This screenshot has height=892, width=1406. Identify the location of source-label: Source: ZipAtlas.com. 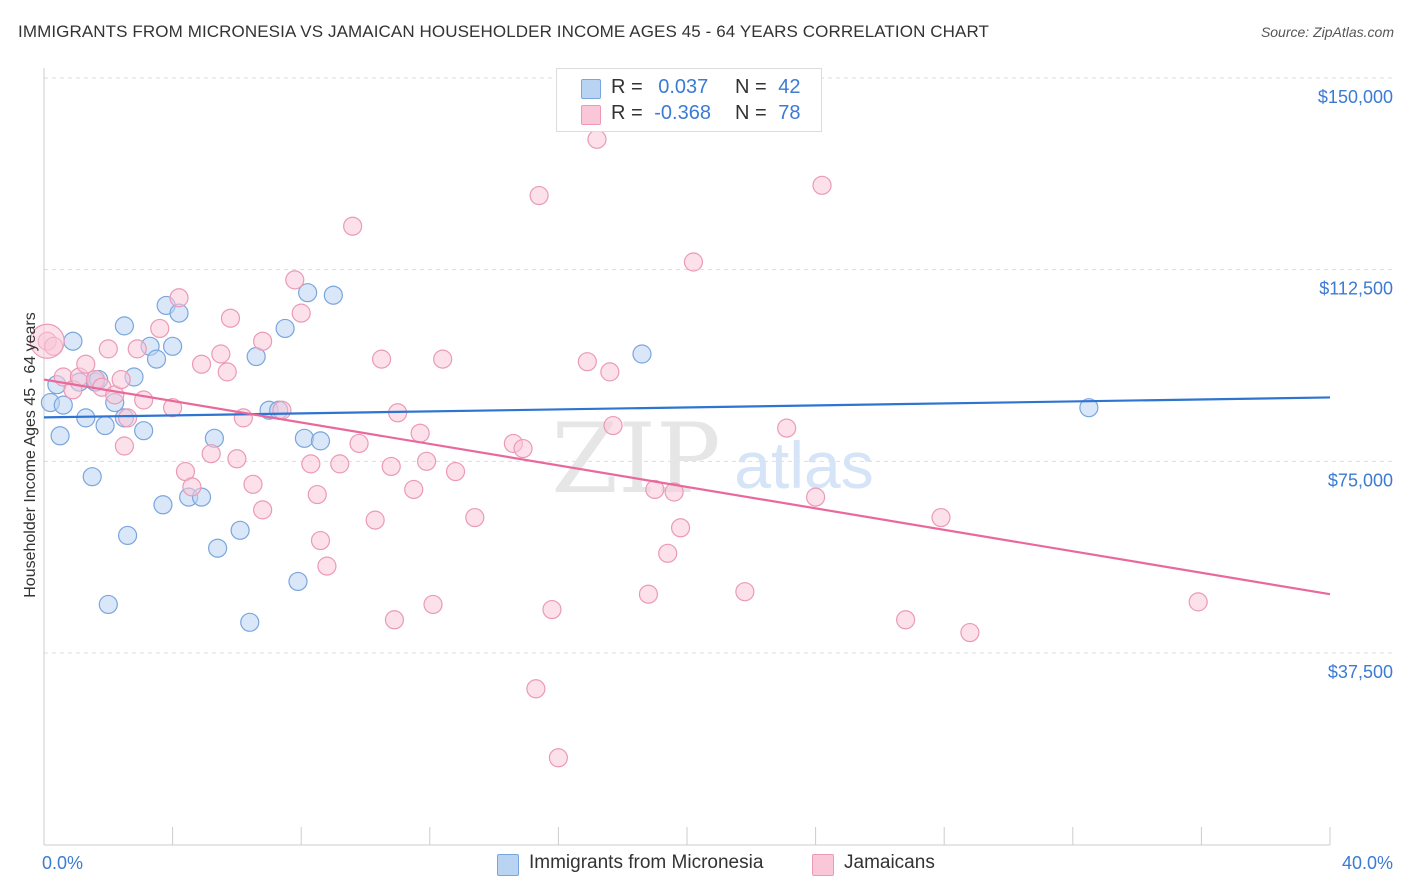
(1327, 32).